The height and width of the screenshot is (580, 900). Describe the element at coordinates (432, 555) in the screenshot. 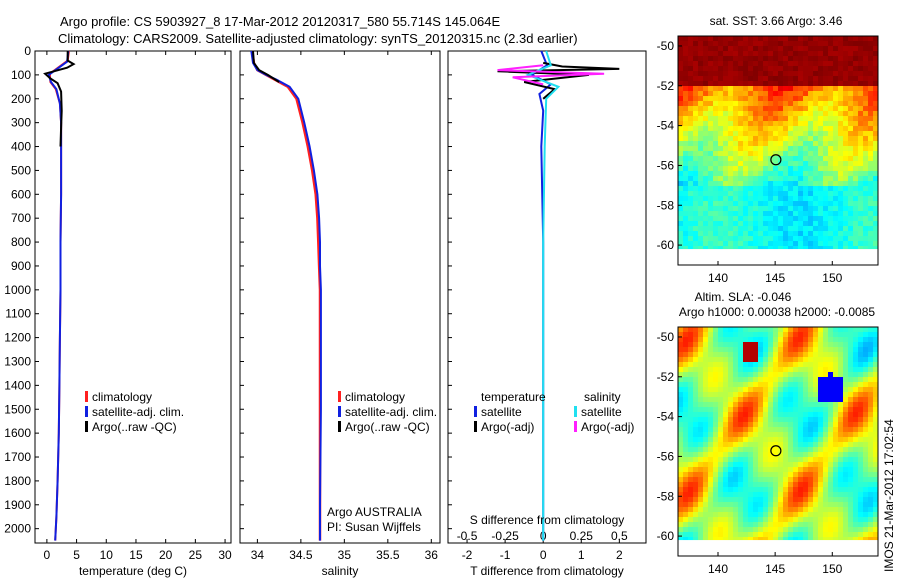

I see `x-tick-label: 36` at that location.